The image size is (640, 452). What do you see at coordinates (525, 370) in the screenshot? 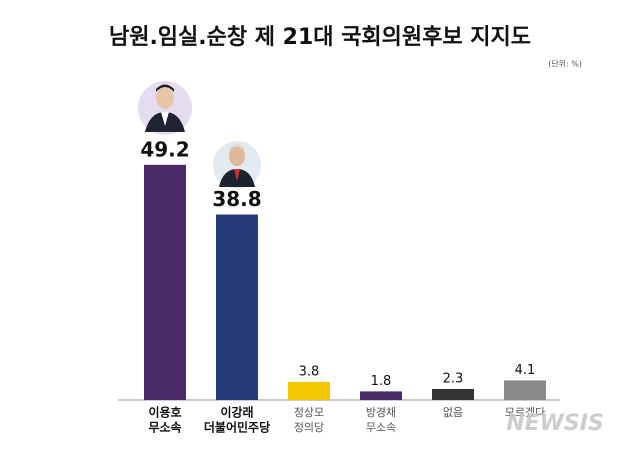
I see `value-label: 4.1` at bounding box center [525, 370].